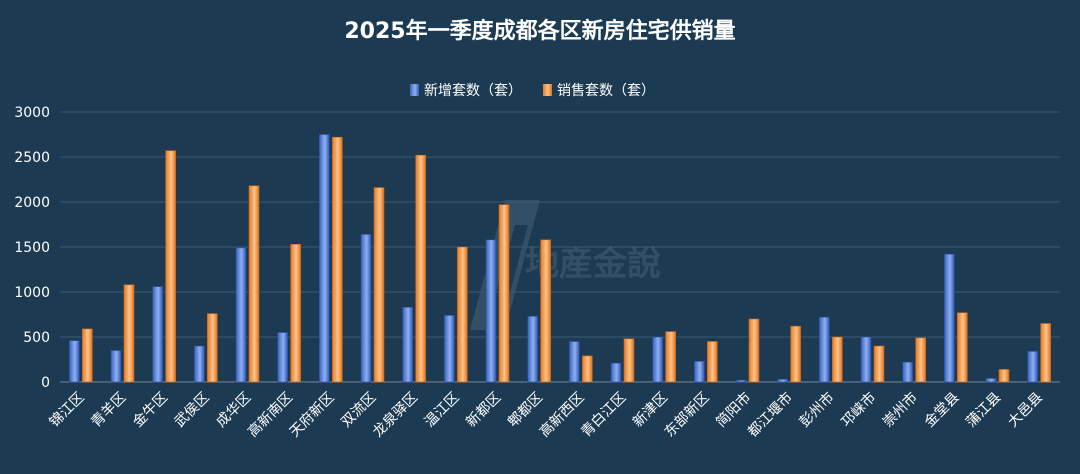 The width and height of the screenshot is (1080, 474). Describe the element at coordinates (67, 410) in the screenshot. I see `x-tick-label: 锦江区` at that location.